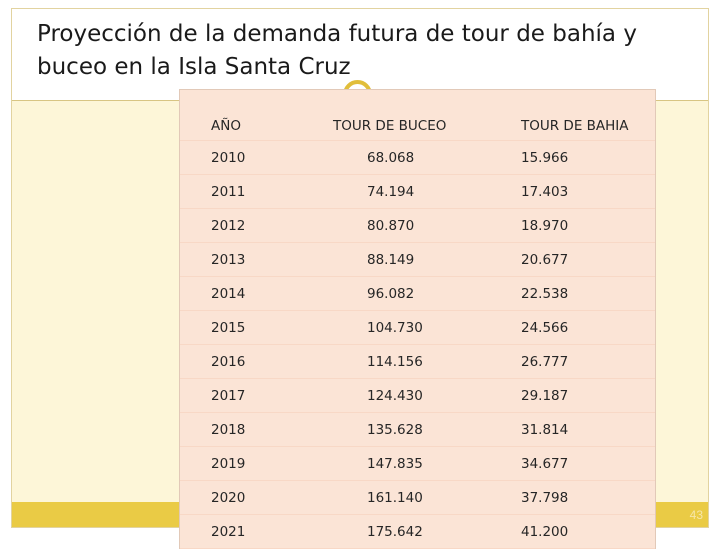 This screenshot has width=720, height=549. What do you see at coordinates (408, 327) in the screenshot?
I see `cell-diving-tour: 104.730` at bounding box center [408, 327].